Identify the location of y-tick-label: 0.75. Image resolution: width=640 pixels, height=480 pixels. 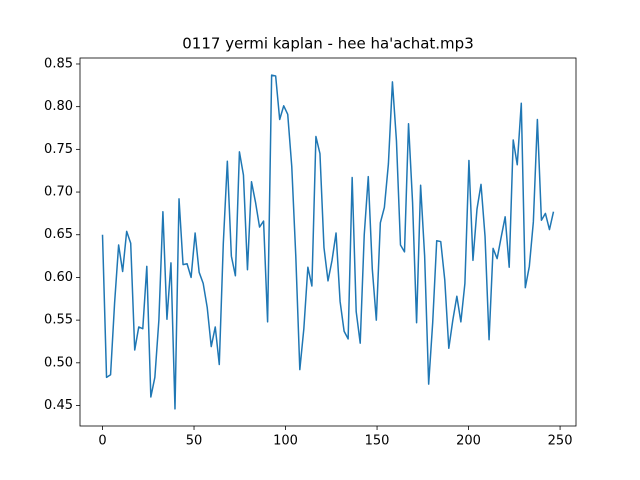
(58, 149).